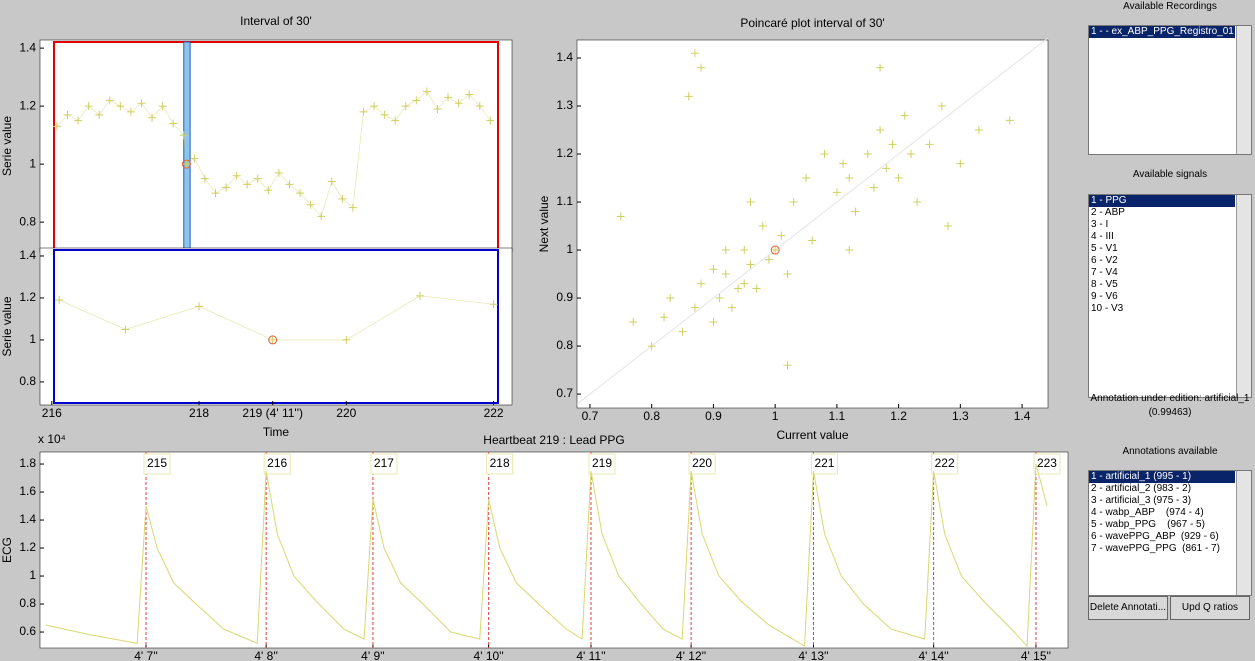 Image resolution: width=1255 pixels, height=661 pixels. What do you see at coordinates (1141, 488) in the screenshot?
I see `list-item: 2 - artificial_2 (983 - 2)` at bounding box center [1141, 488].